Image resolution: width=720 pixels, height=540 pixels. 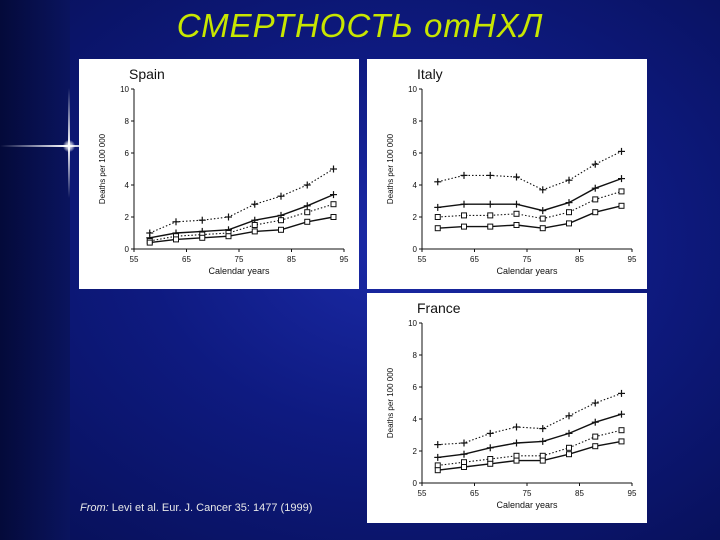 What do you see at coordinates (69, 146) in the screenshot?
I see `sparkle-icon` at bounding box center [69, 146].